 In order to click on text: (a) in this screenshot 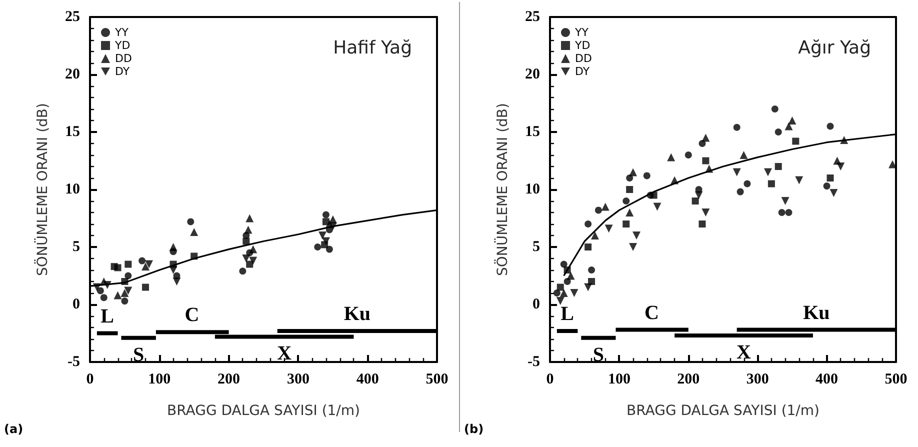, I will do `click(14, 429)`.